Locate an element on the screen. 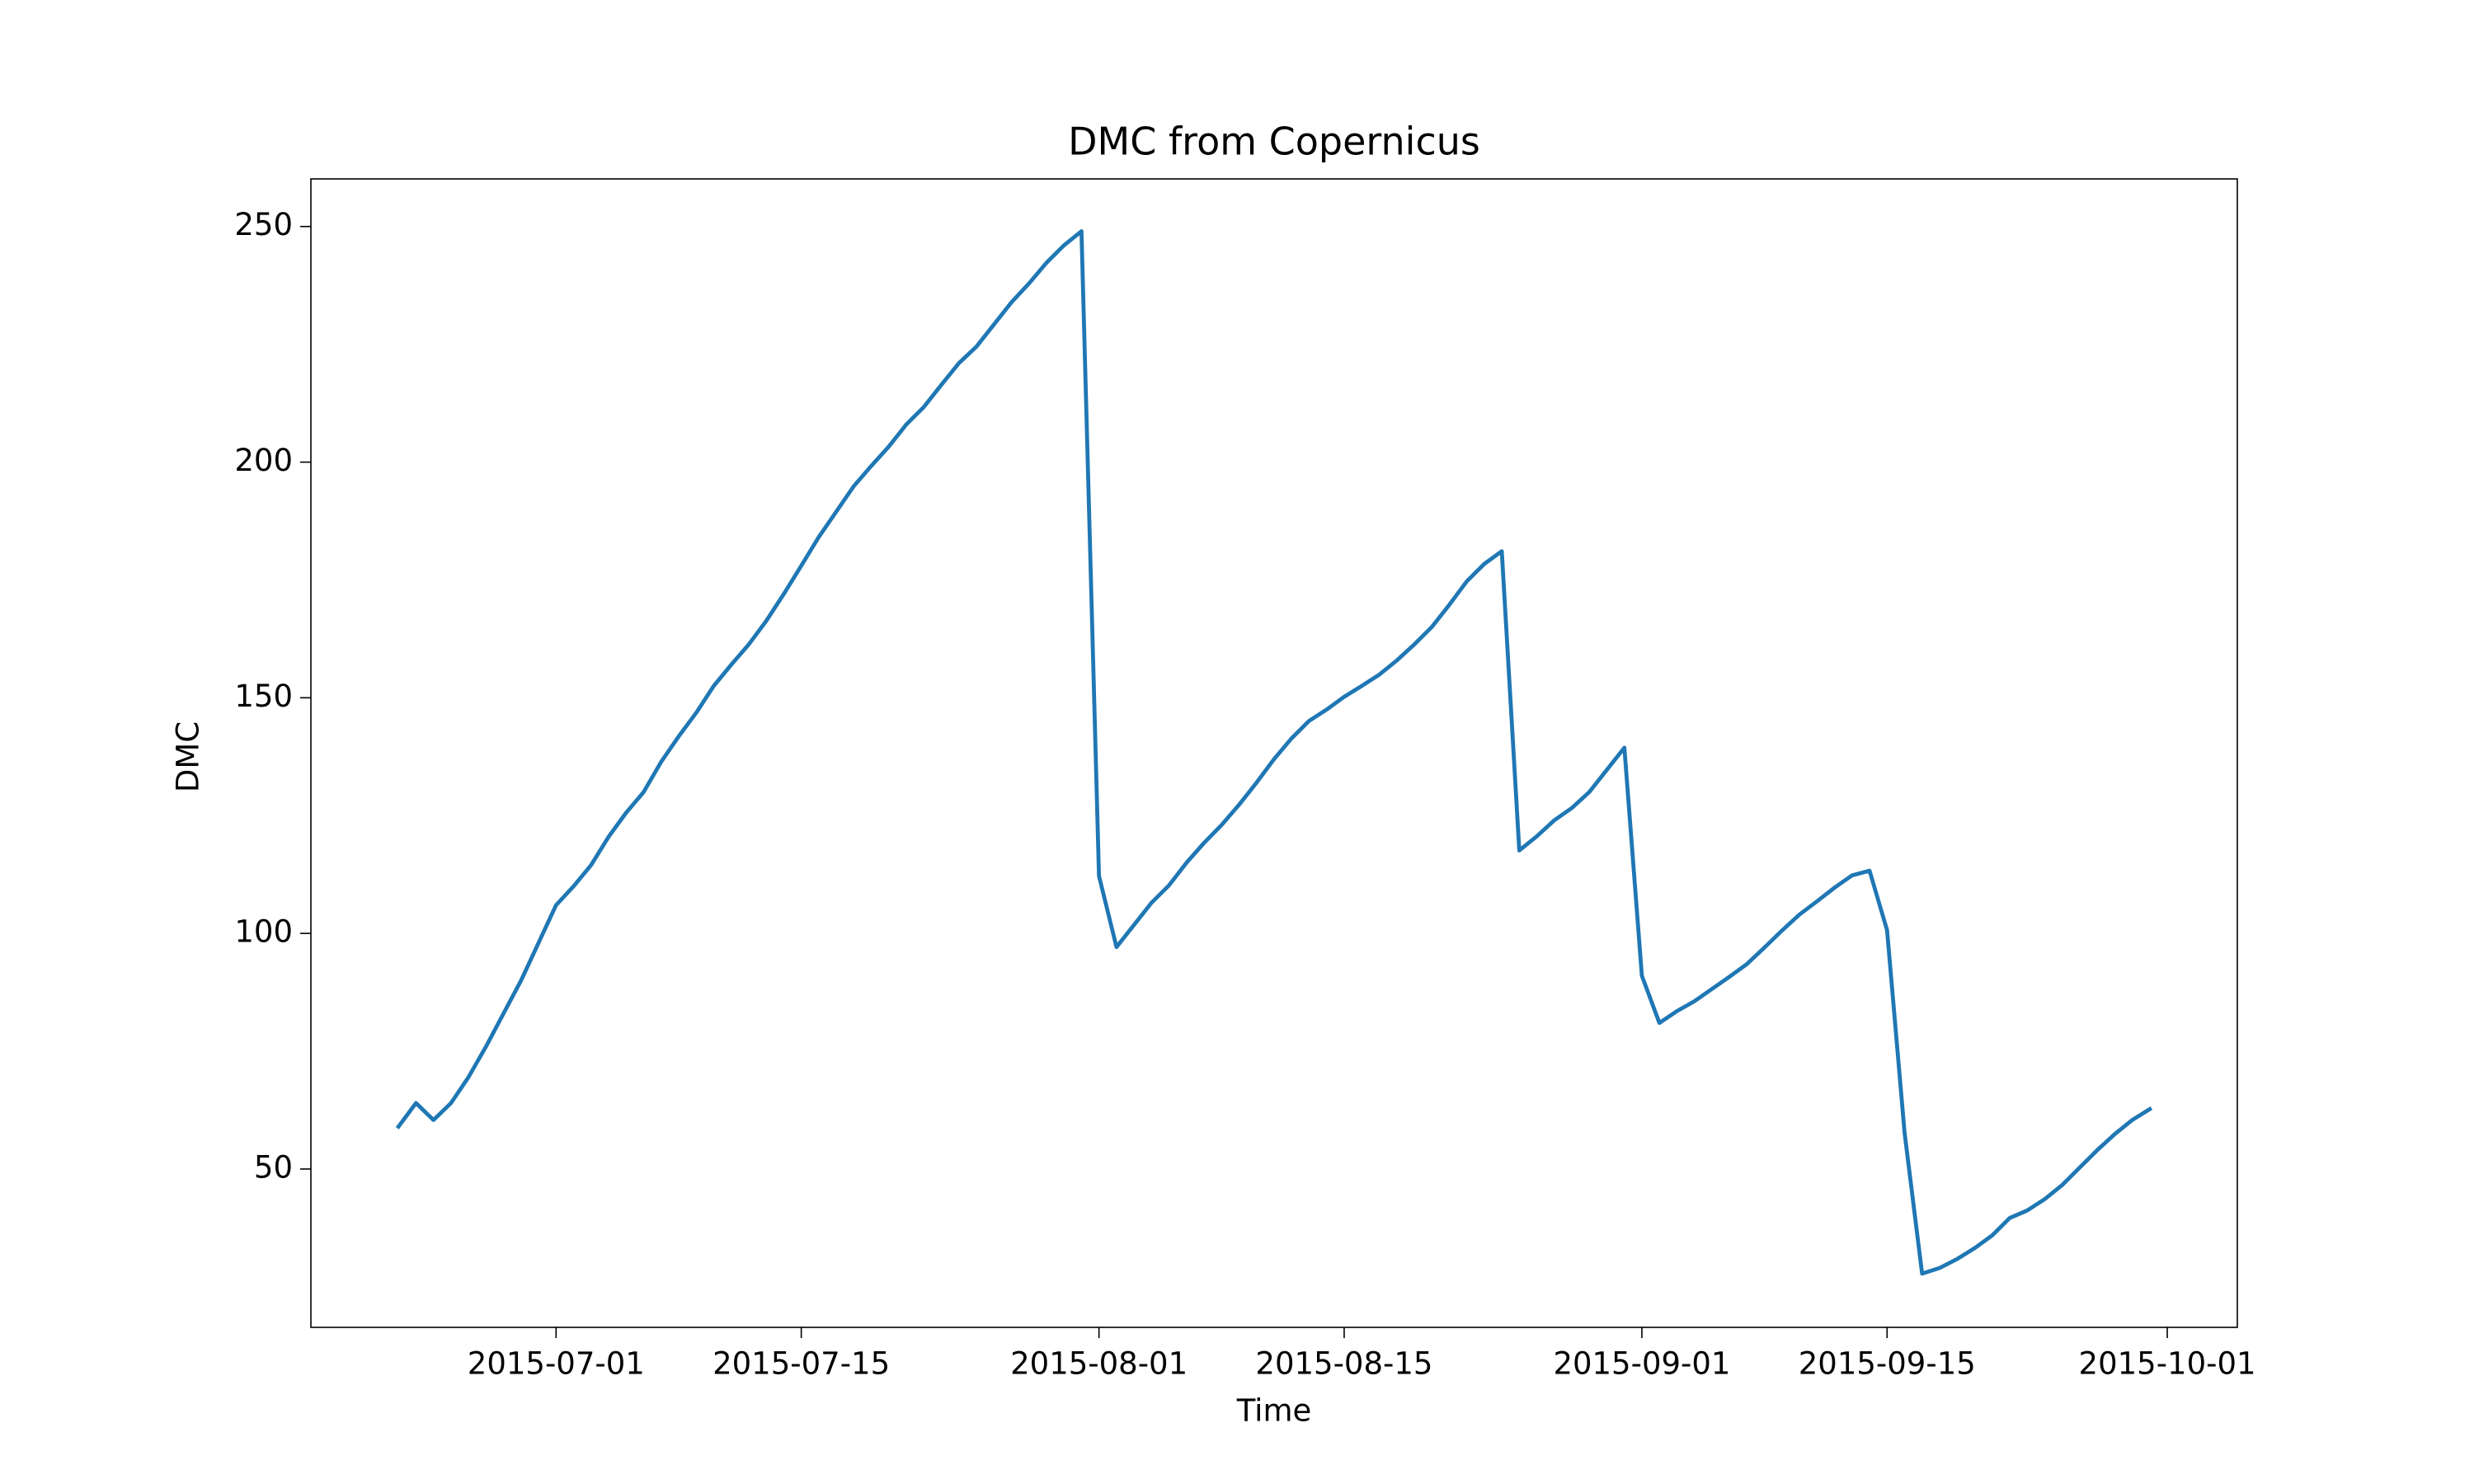 The width and height of the screenshot is (2474, 1484). x-tick-label: 2015-09-01 is located at coordinates (1641, 1364).